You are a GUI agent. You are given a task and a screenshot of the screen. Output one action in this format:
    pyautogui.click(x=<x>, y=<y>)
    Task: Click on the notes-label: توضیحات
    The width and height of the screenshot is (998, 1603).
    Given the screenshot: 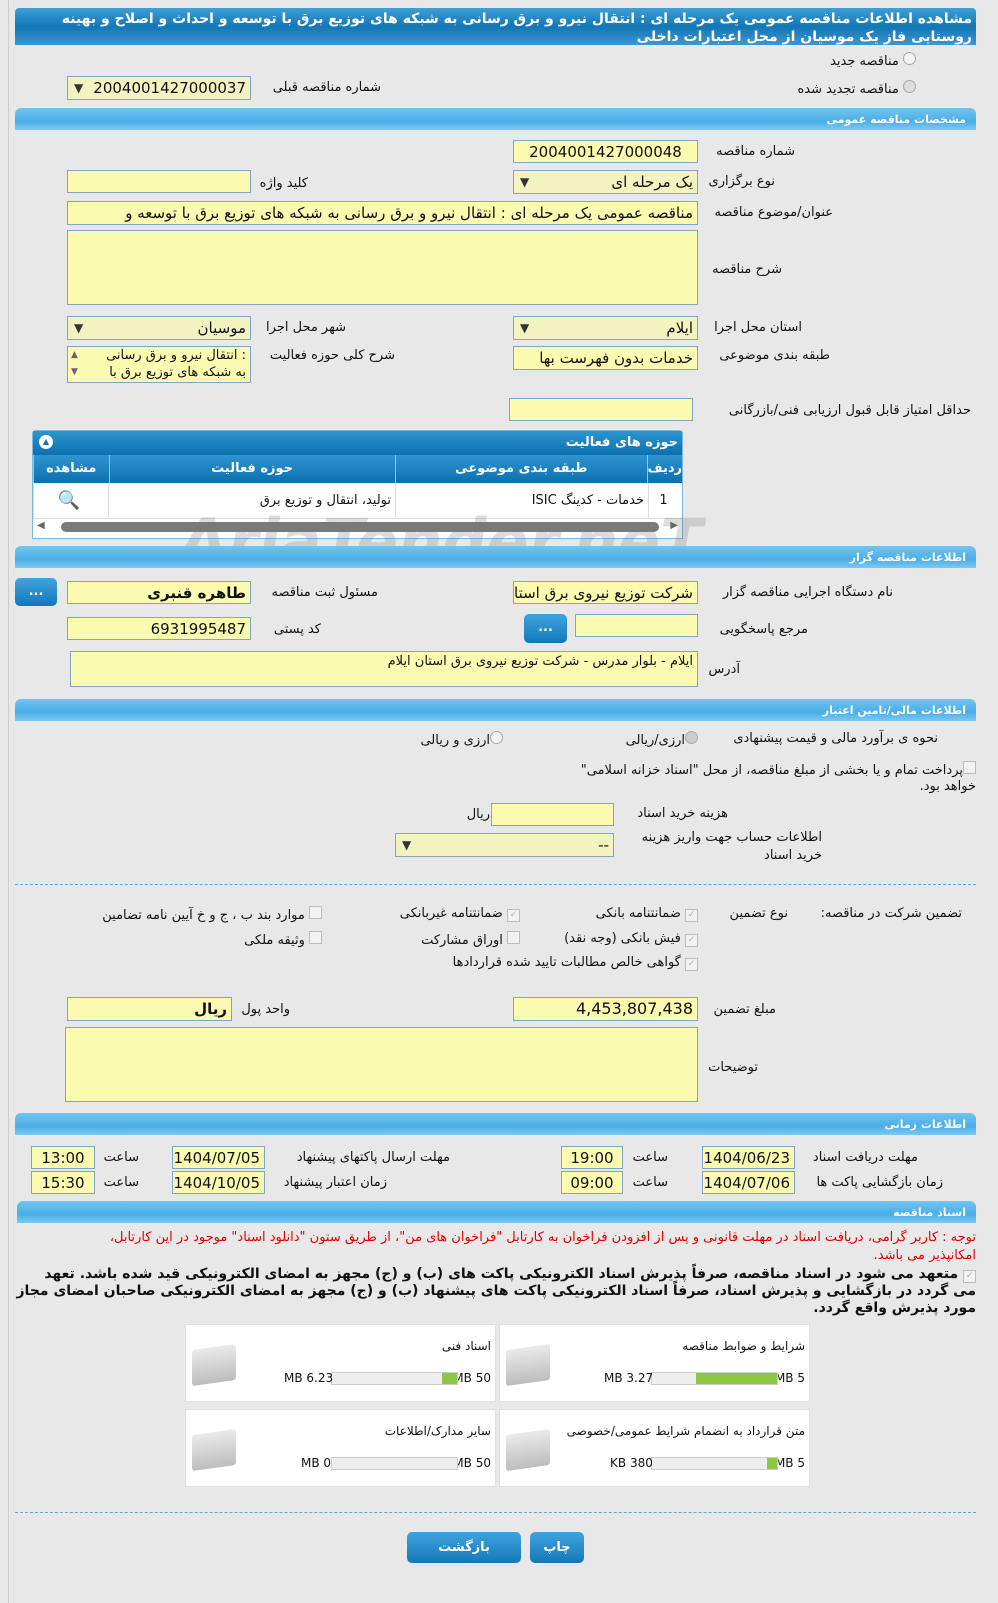 What is the action you would take?
    pyautogui.click(x=733, y=1067)
    